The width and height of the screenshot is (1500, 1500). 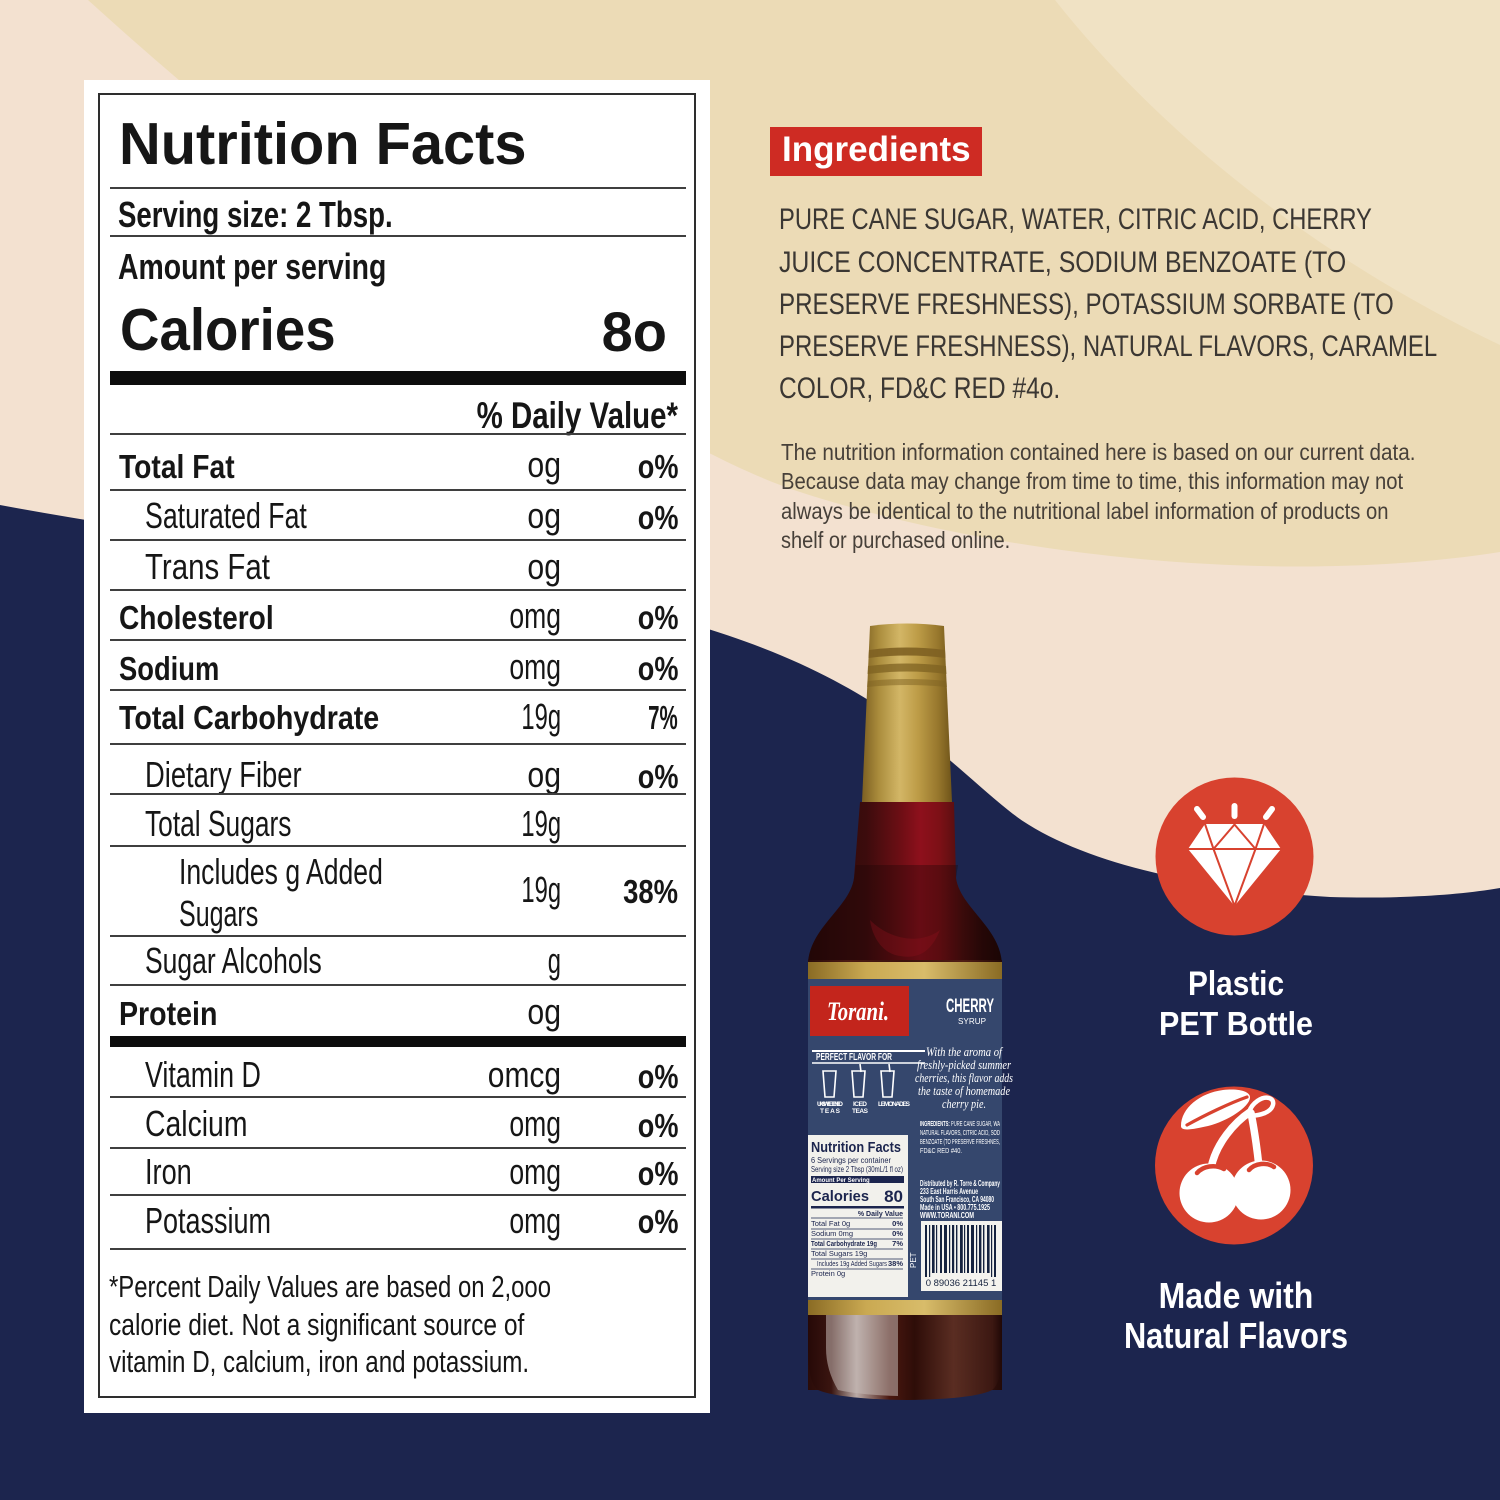 What do you see at coordinates (941, 1150) in the screenshot?
I see `svg-text: FD&C RED #40.` at bounding box center [941, 1150].